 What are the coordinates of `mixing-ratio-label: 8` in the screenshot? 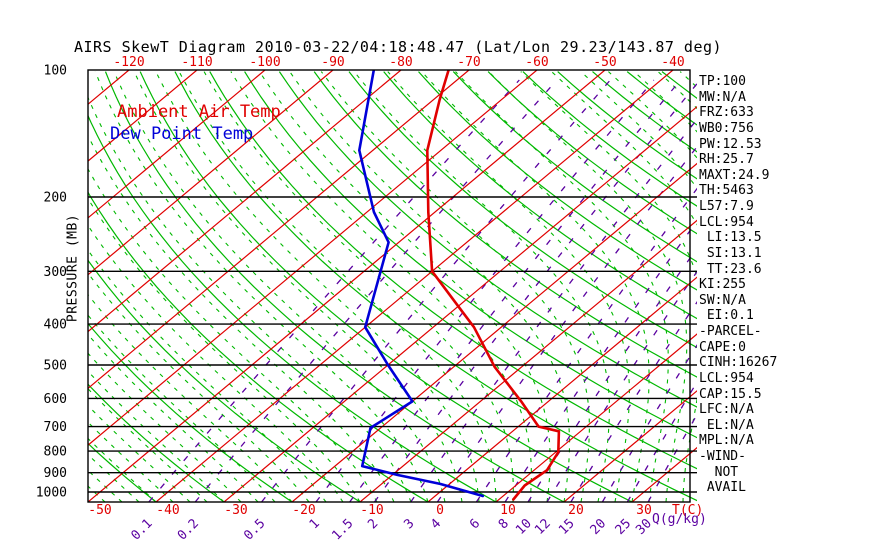 It's located at (504, 524).